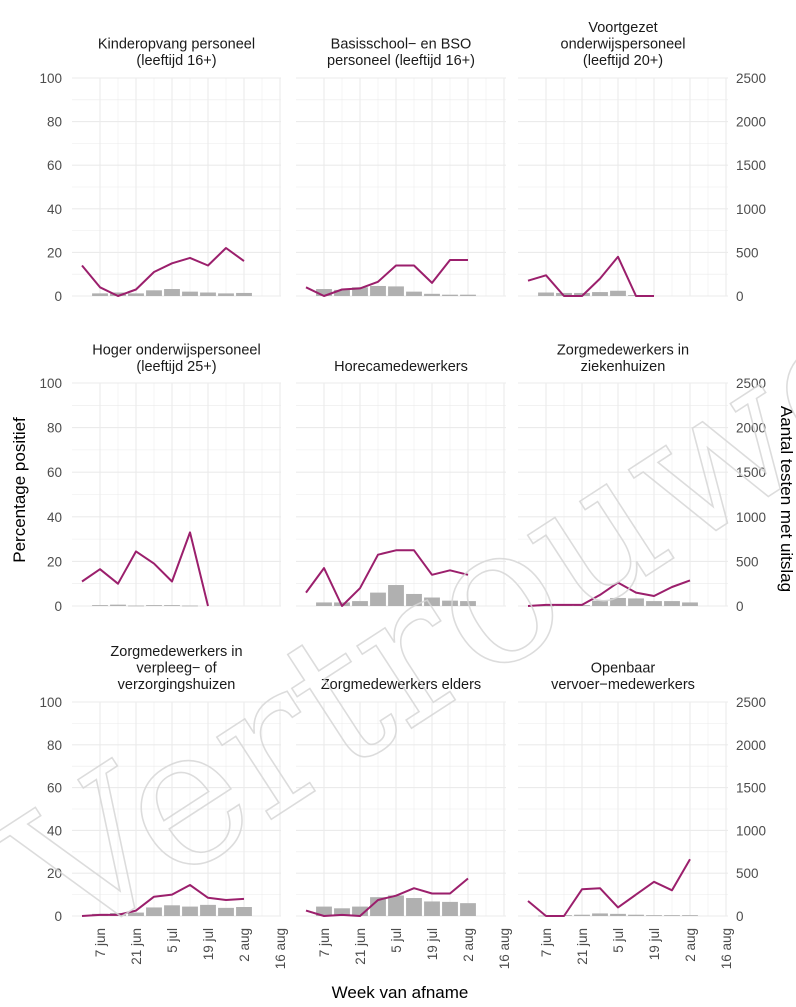 Image resolution: width=796 pixels, height=1007 pixels. I want to click on y-axis-right-title: Aantal testen met uitslag, so click(786, 499).